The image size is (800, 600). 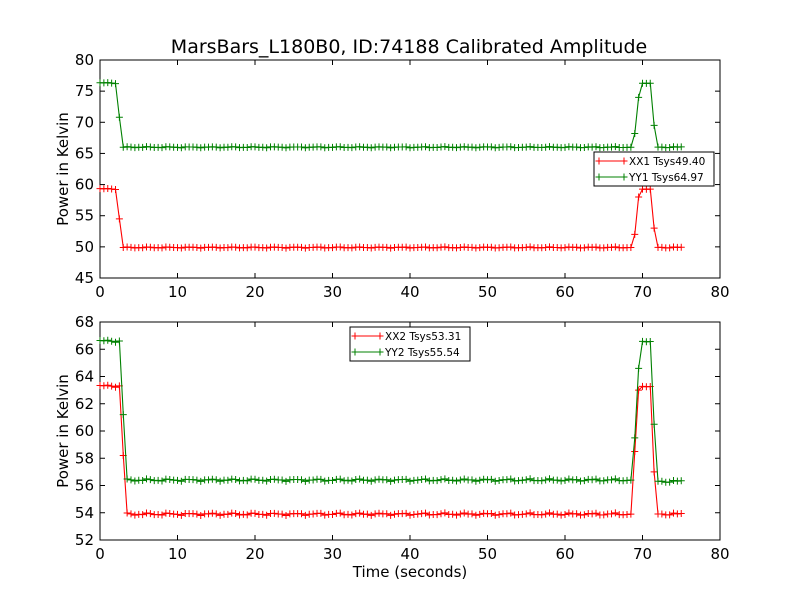 What do you see at coordinates (332, 554) in the screenshot?
I see `x-tick-label: 30` at bounding box center [332, 554].